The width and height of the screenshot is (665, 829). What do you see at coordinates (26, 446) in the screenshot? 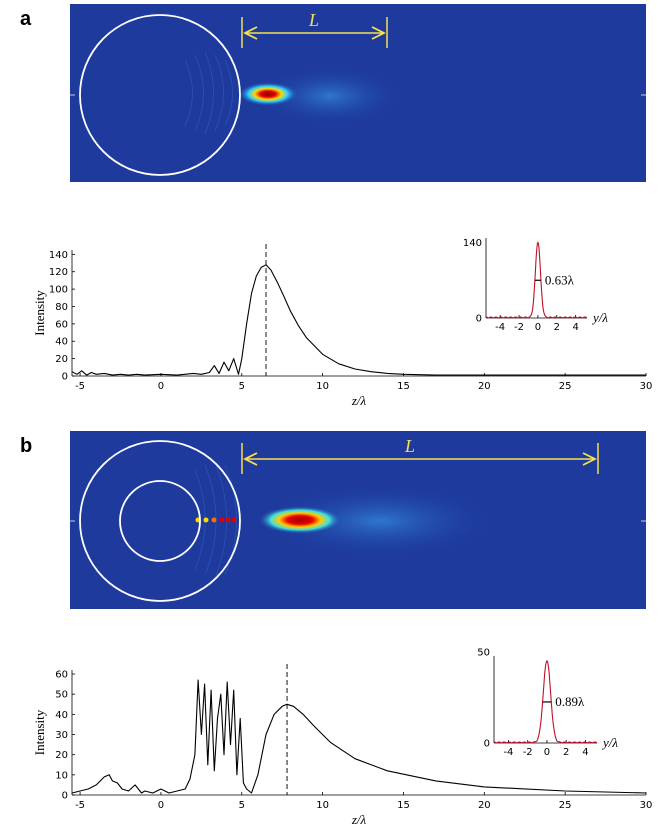
I see `panel-b-label: b` at bounding box center [26, 446].